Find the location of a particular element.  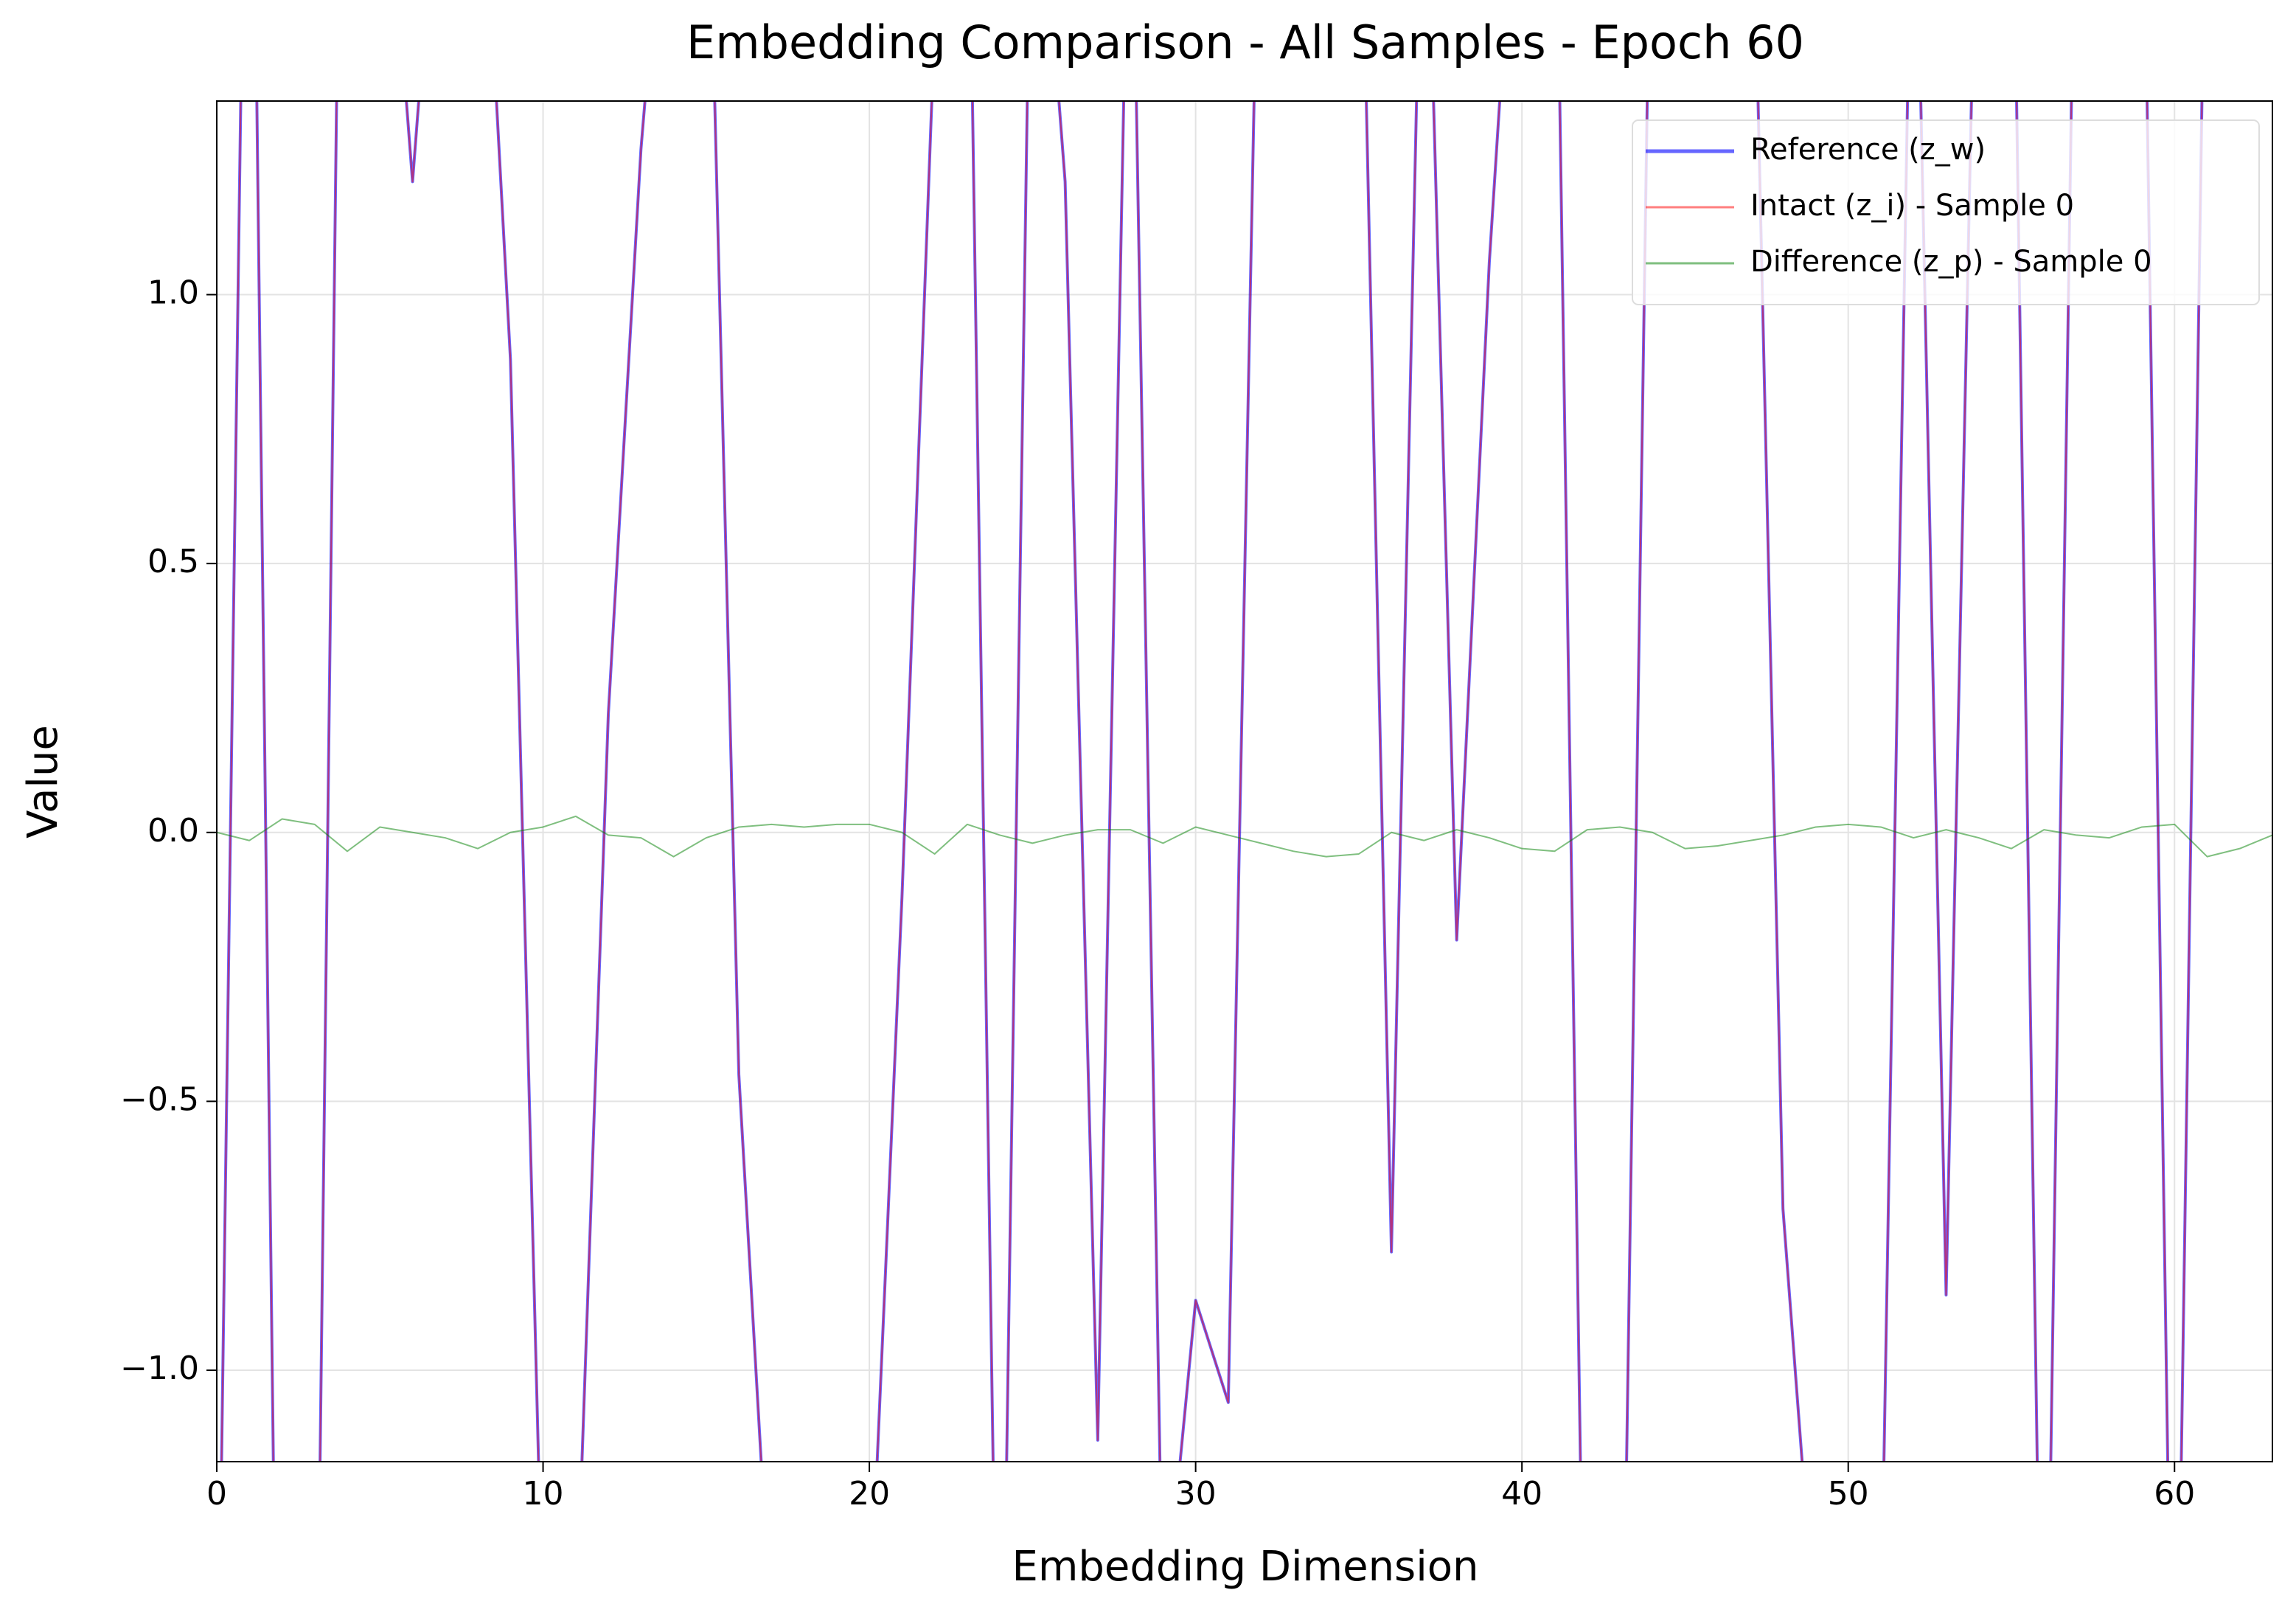

x-tick-label: 0 is located at coordinates (216, 1494).